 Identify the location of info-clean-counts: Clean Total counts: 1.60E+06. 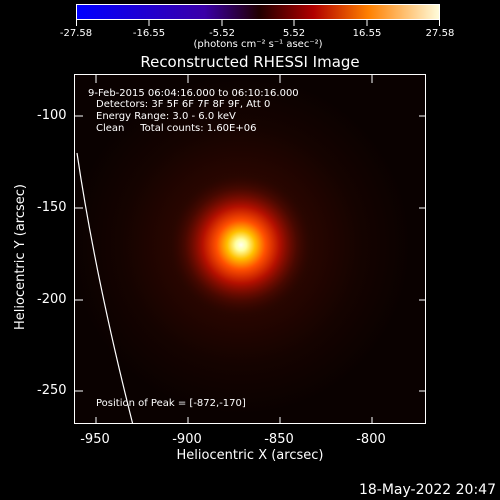
(176, 128).